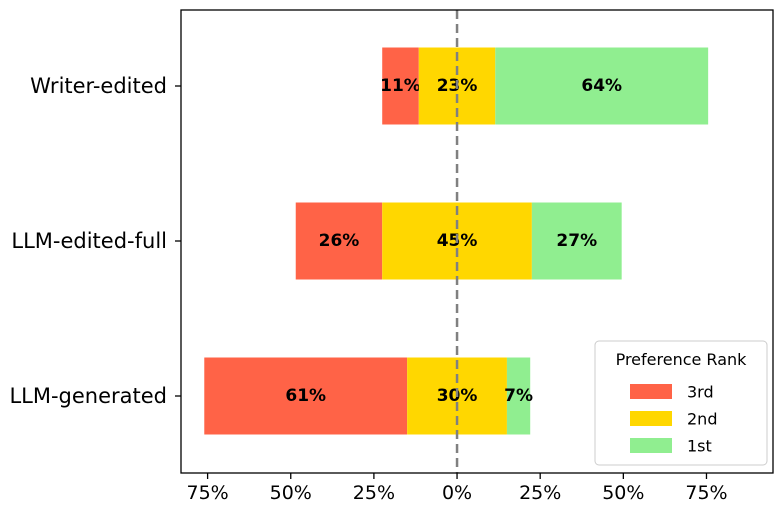 This screenshot has height=505, width=781. Describe the element at coordinates (700, 392) in the screenshot. I see `legend-label-3rd: 3rd` at that location.